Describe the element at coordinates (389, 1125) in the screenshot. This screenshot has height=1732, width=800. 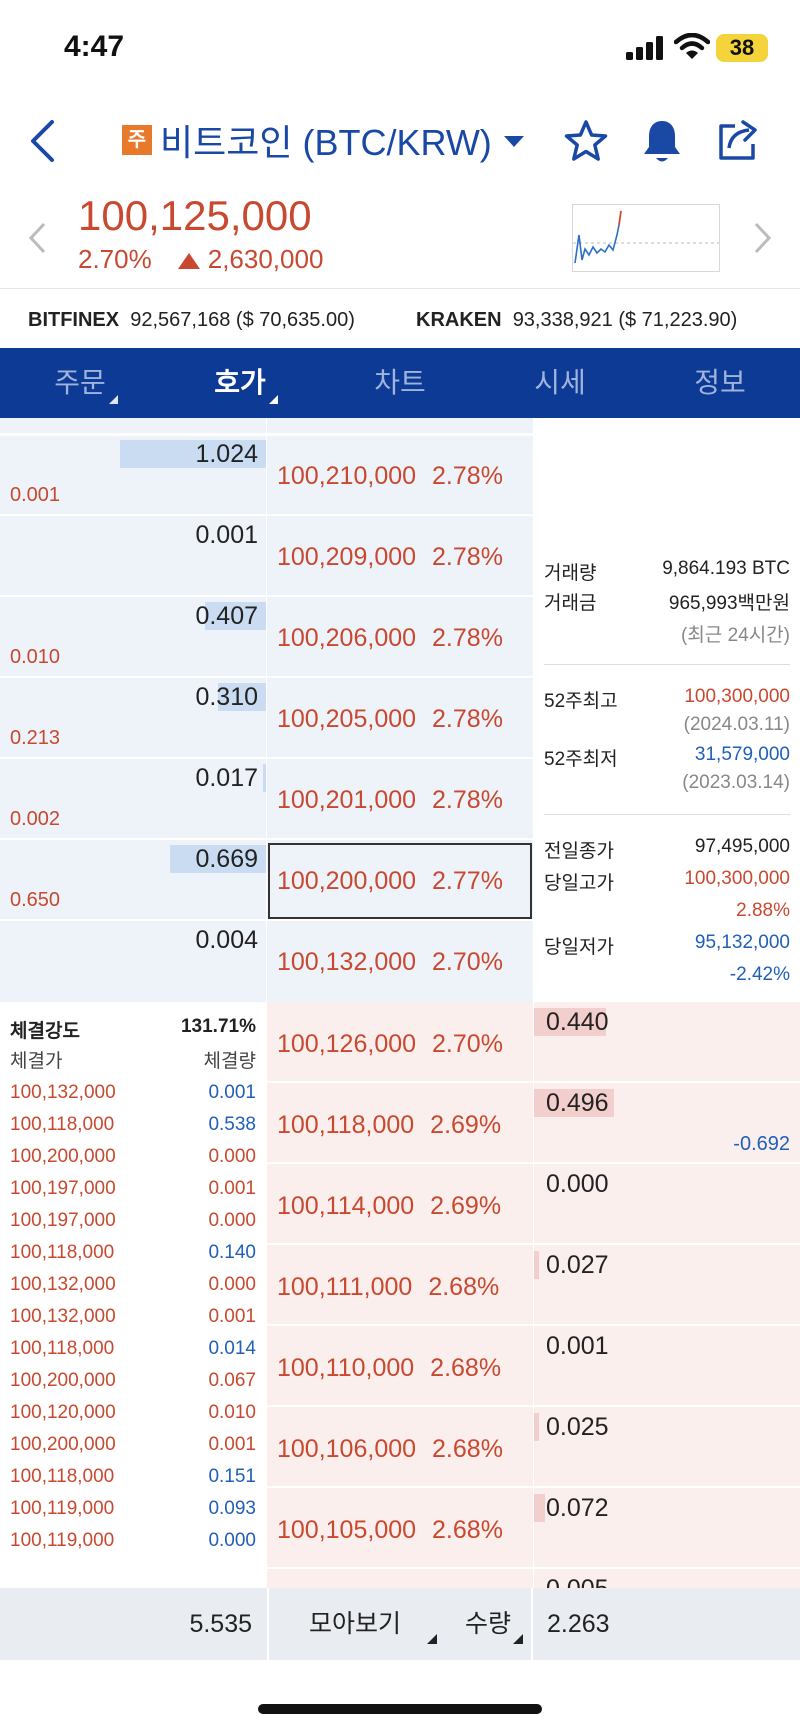
I see `bid-price-row: 100,118,000 2.69%` at that location.